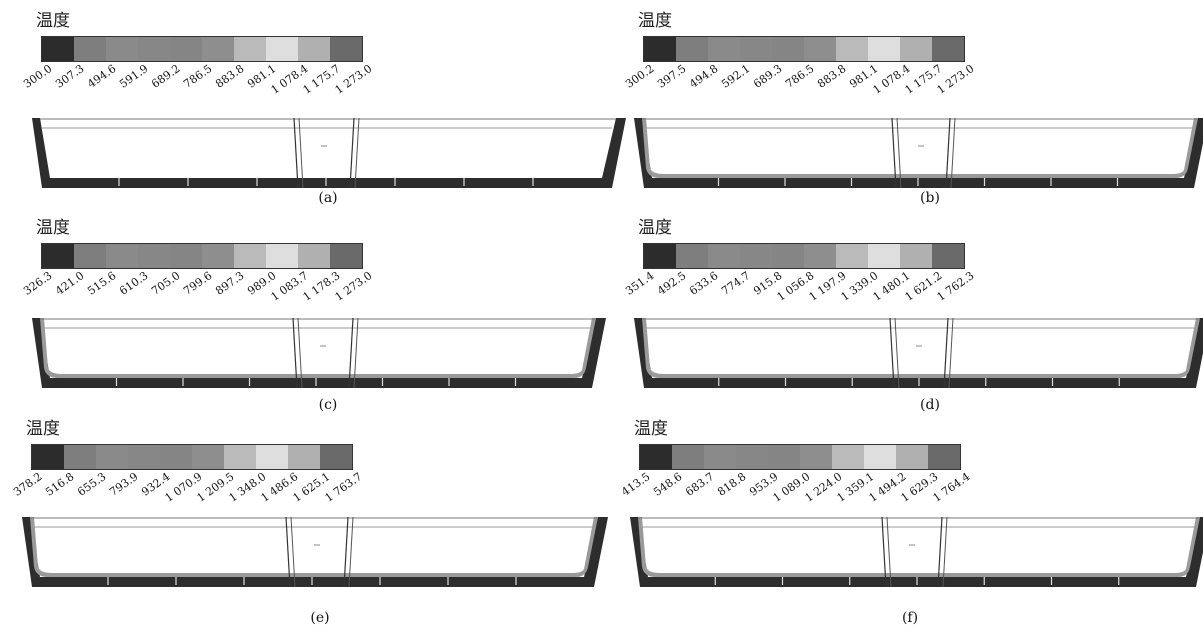  Describe the element at coordinates (736, 76) in the screenshot. I see `tick-label: 592.1` at that location.